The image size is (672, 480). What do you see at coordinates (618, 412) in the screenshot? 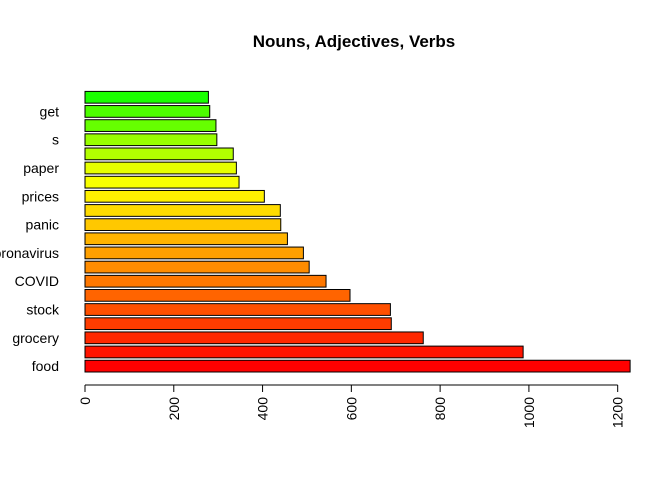
I see `x-tick-label: 1200` at bounding box center [618, 412].